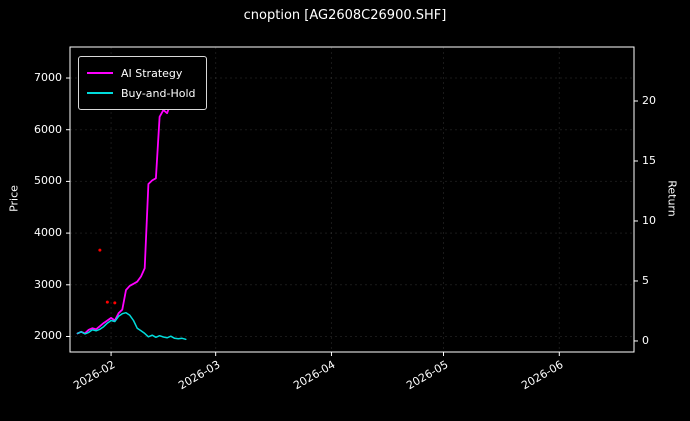 The image size is (690, 421). I want to click on buy-and-hold-line-swatch, so click(100, 93).